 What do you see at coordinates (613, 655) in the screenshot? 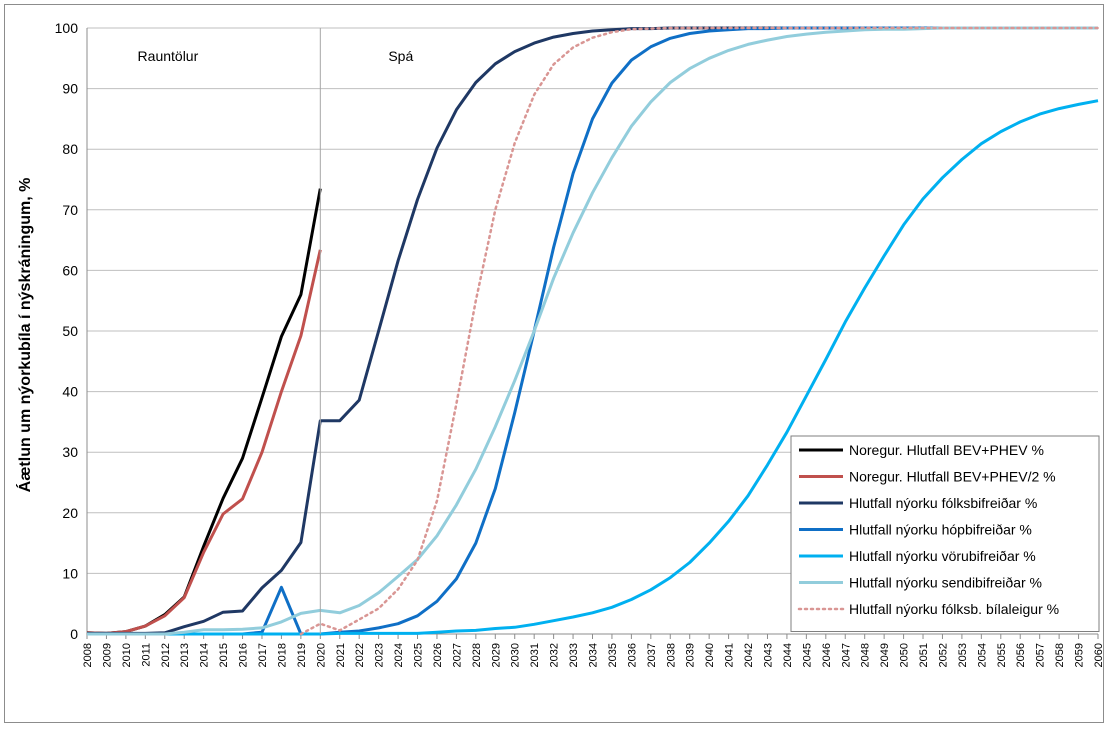
I see `x-tick-label: 2035` at bounding box center [613, 655].